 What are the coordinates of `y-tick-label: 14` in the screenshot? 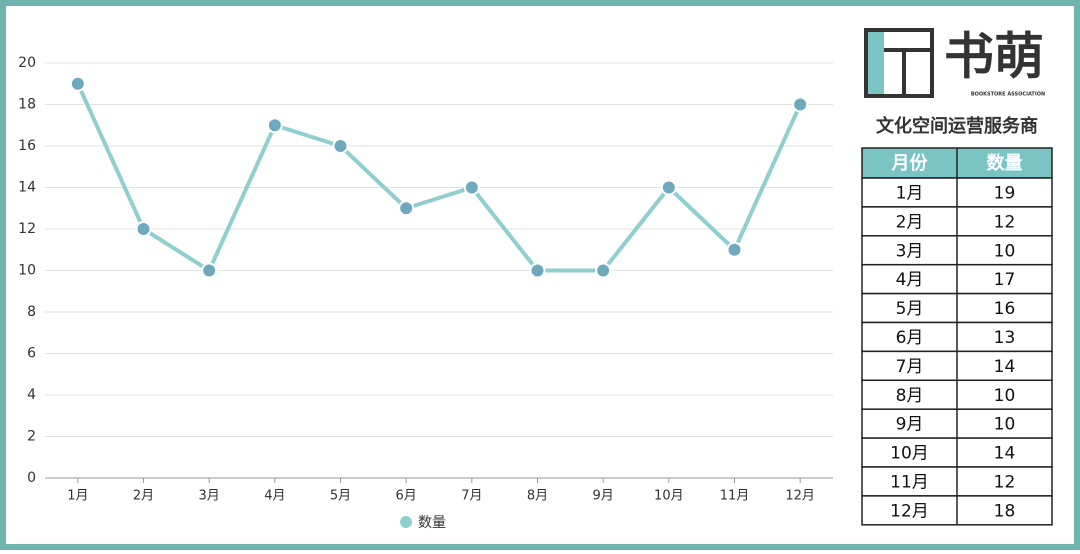 It's located at (27, 188).